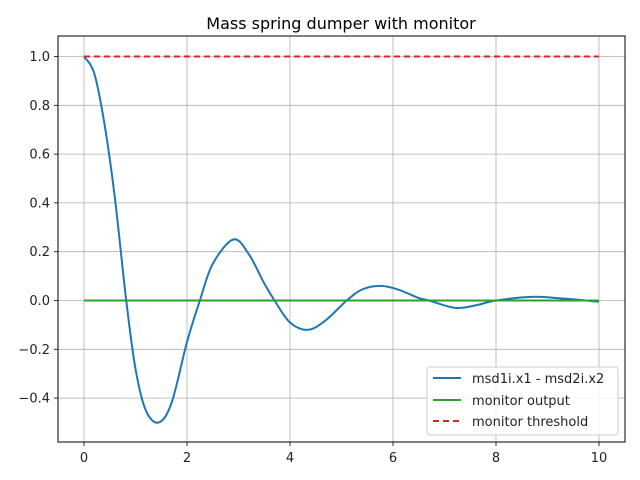 The height and width of the screenshot is (480, 640). I want to click on x-tick-label: 10, so click(599, 458).